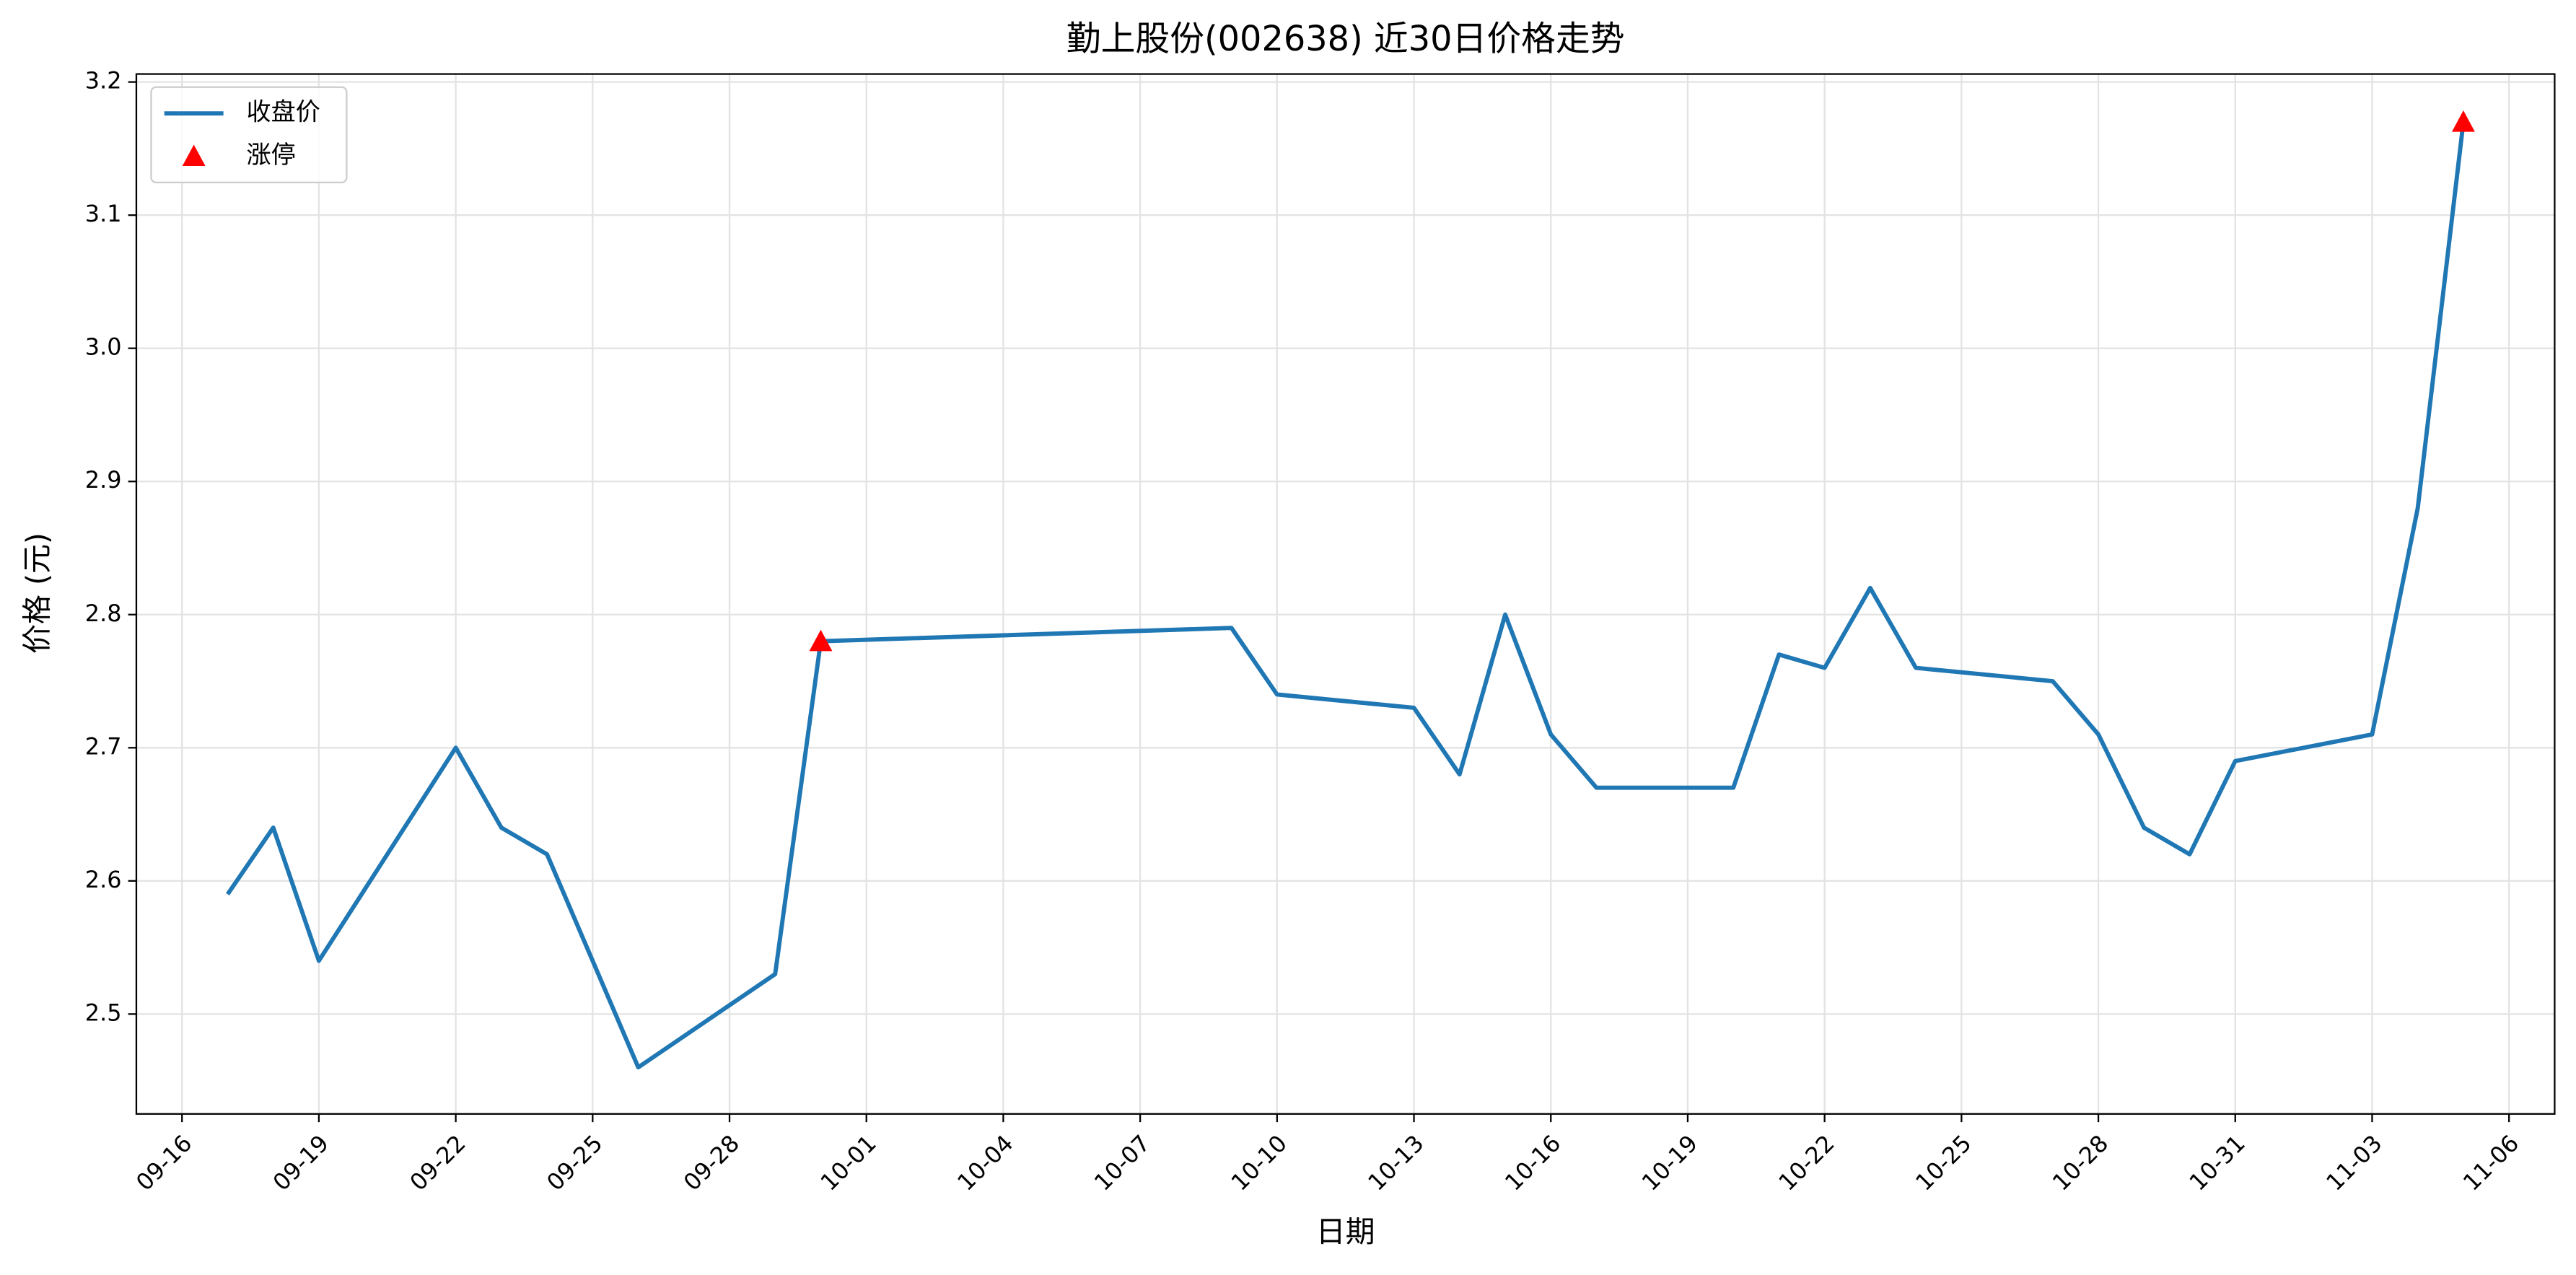 Image resolution: width=2576 pixels, height=1275 pixels. I want to click on chart-title: 勤上股份(002638) 近30日价格走势, so click(1345, 39).